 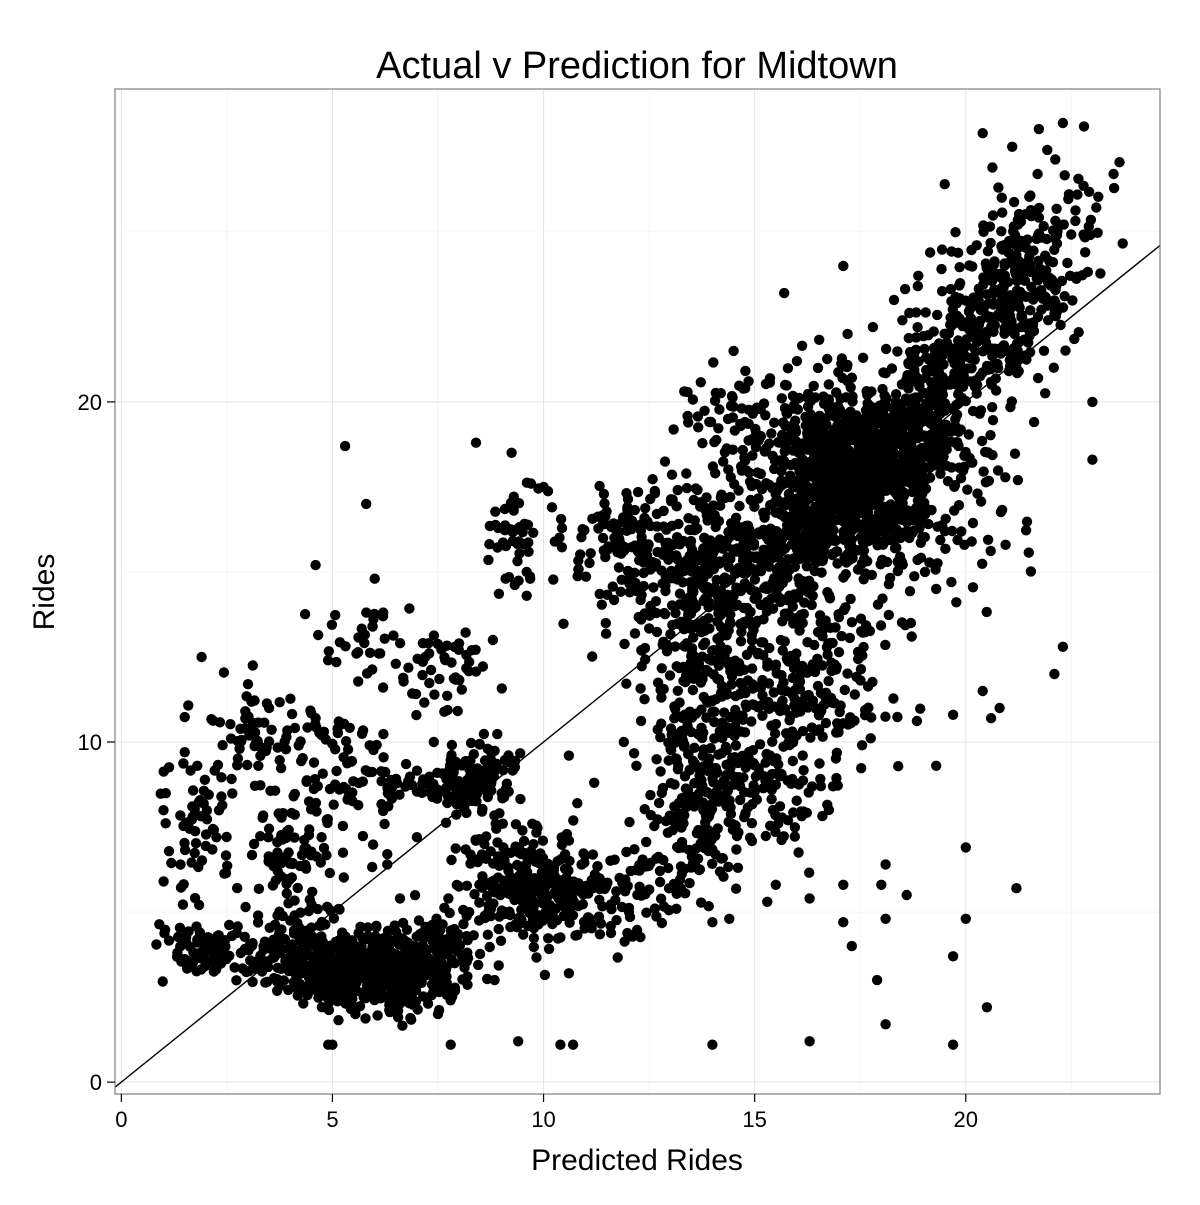 I want to click on x-tick-label: 10, so click(x=543, y=1119).